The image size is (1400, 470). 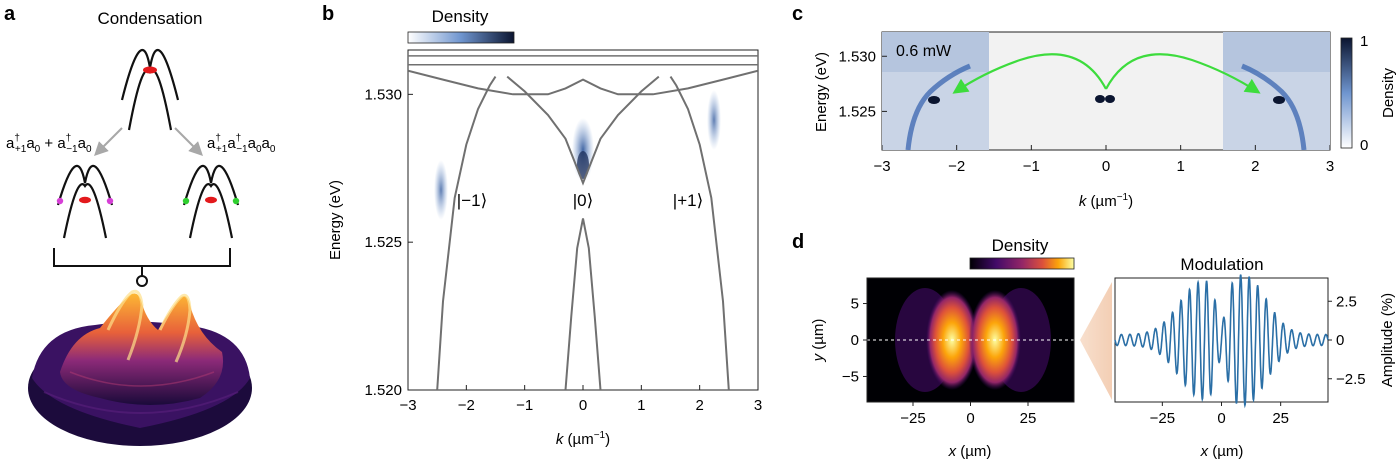 I want to click on state-label-0: |0⟩, so click(x=583, y=200).